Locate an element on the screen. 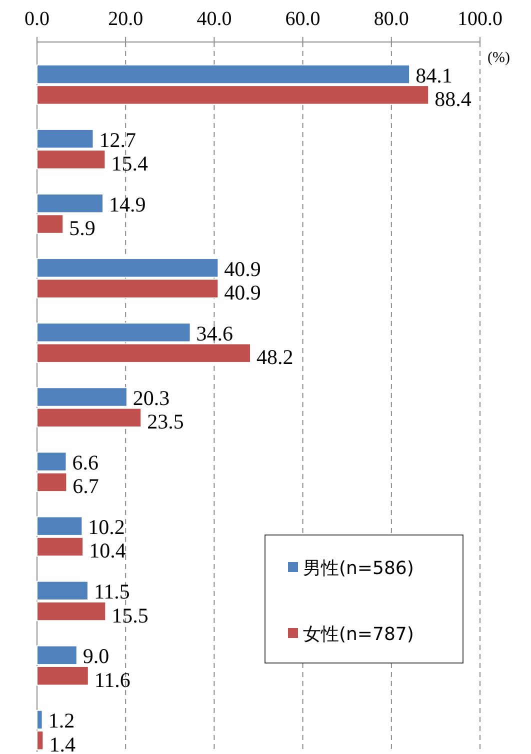 This screenshot has width=531, height=754. data-label: 20.3 is located at coordinates (151, 398).